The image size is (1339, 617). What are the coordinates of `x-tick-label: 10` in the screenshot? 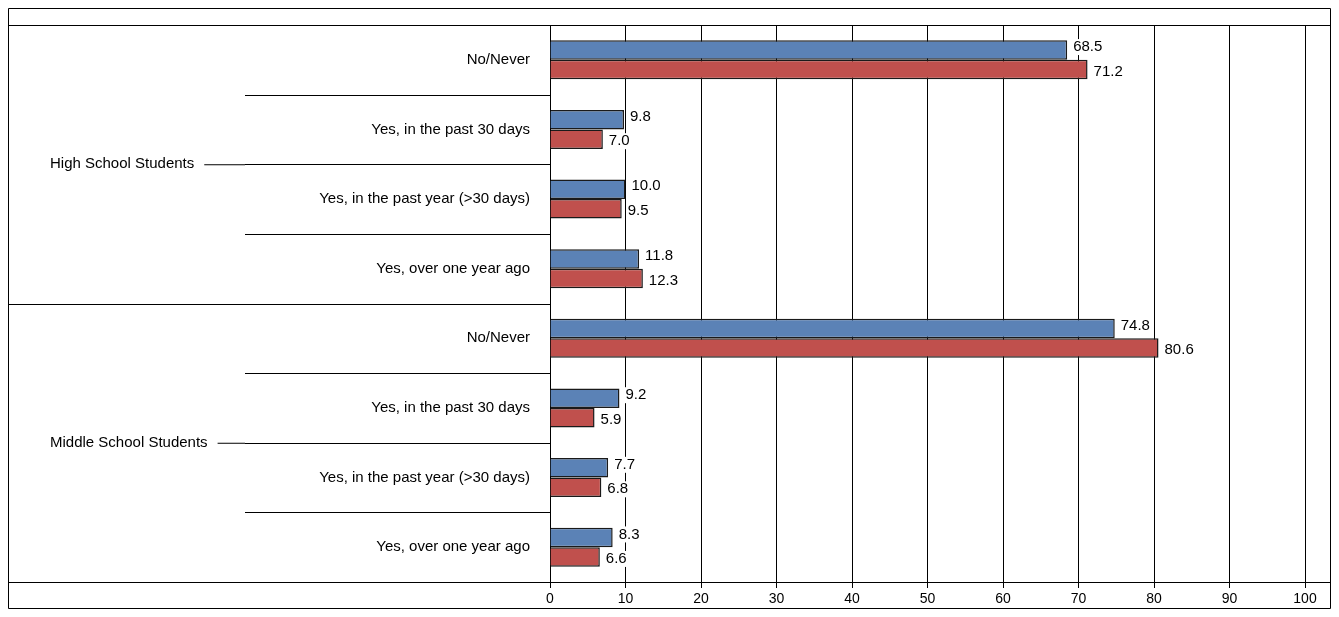 It's located at (625, 598).